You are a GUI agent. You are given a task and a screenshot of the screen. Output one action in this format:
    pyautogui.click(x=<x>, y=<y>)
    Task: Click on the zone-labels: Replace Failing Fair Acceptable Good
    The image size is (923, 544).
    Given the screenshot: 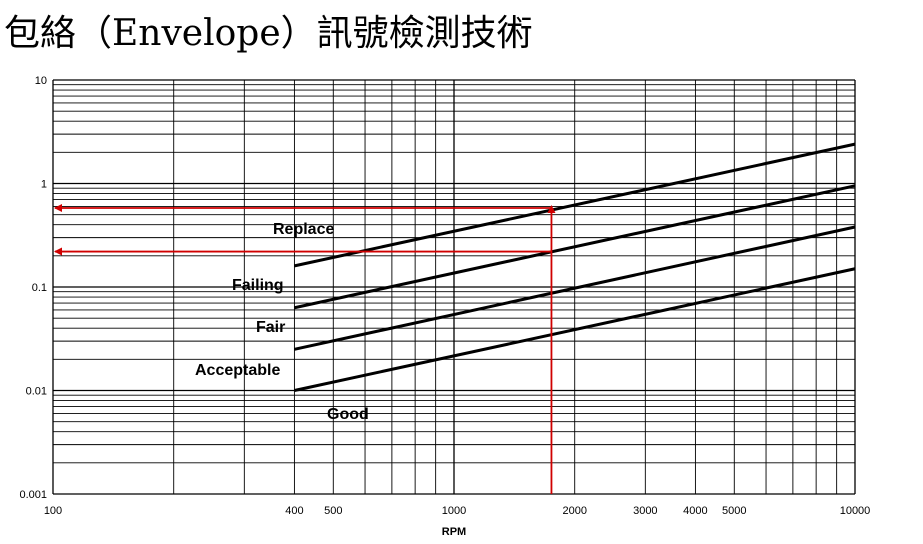 What is the action you would take?
    pyautogui.click(x=282, y=322)
    